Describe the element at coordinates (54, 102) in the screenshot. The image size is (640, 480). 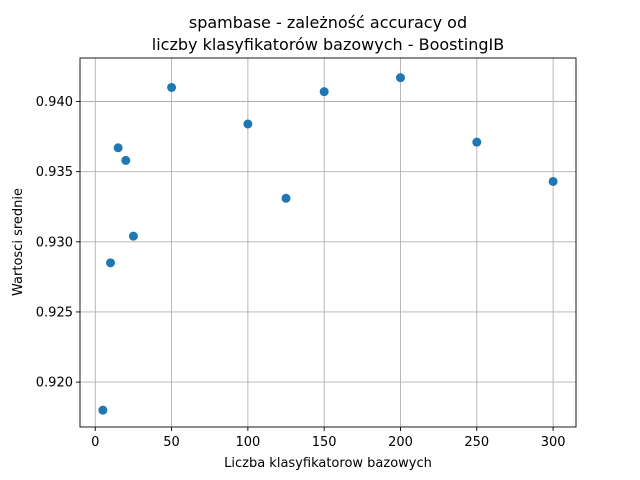
I see `y-tick-label: 0.940` at that location.